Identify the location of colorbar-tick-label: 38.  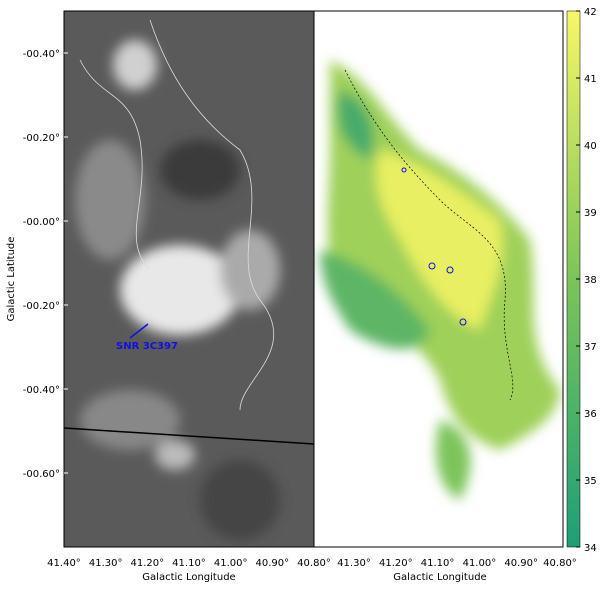
(590, 280).